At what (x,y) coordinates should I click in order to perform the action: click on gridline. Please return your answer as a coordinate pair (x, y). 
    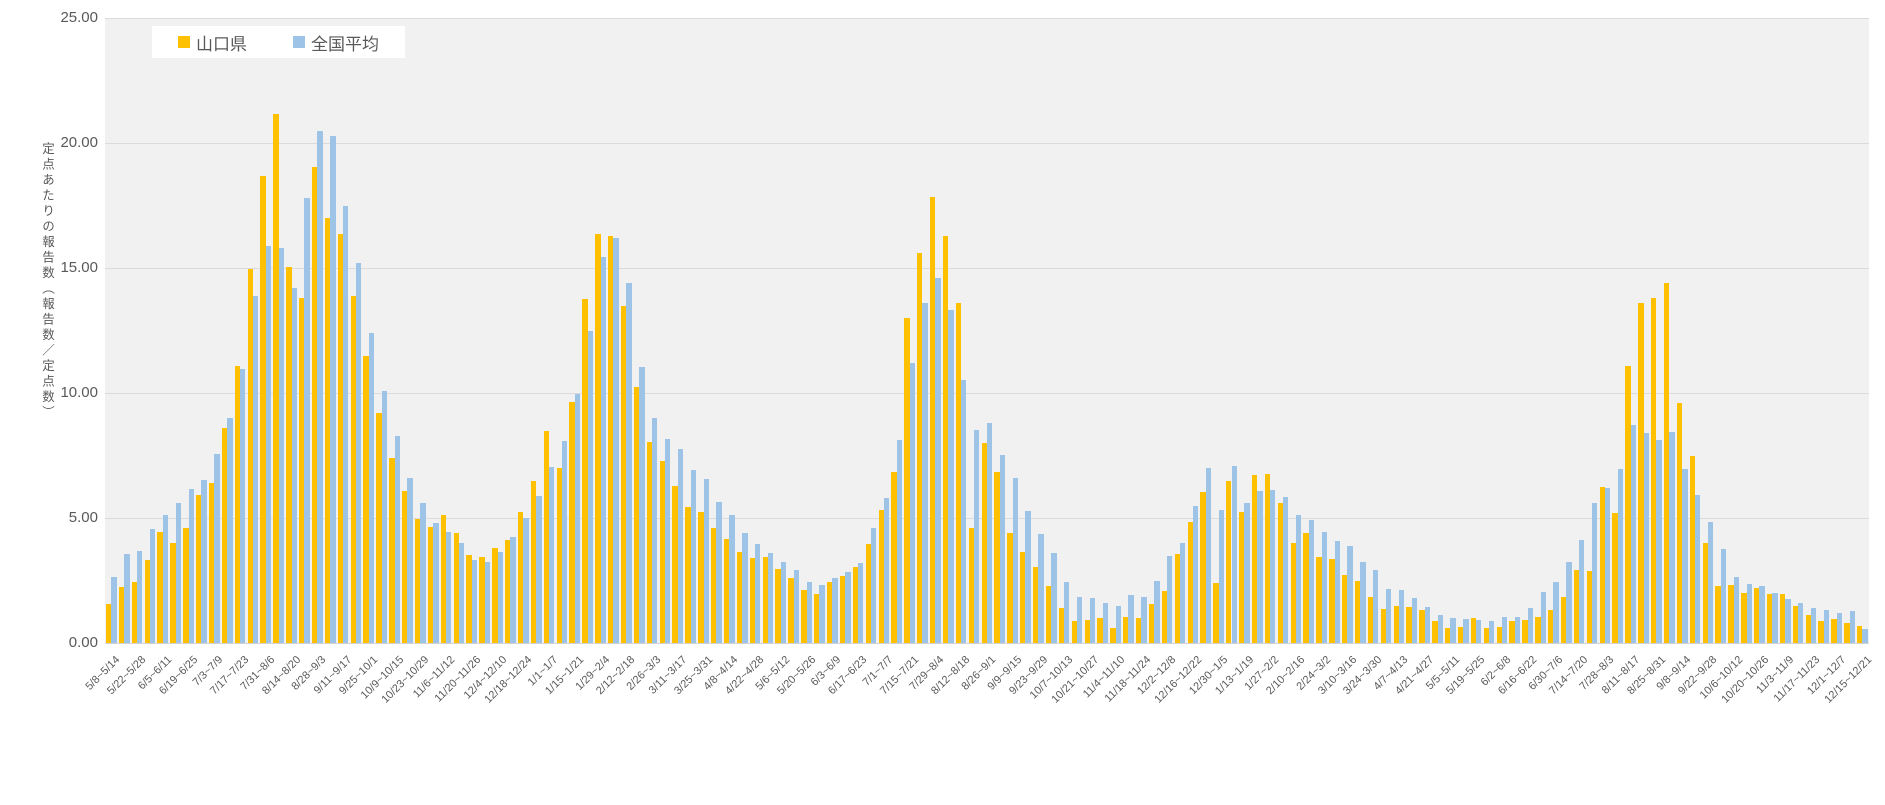
    Looking at the image, I should click on (987, 18).